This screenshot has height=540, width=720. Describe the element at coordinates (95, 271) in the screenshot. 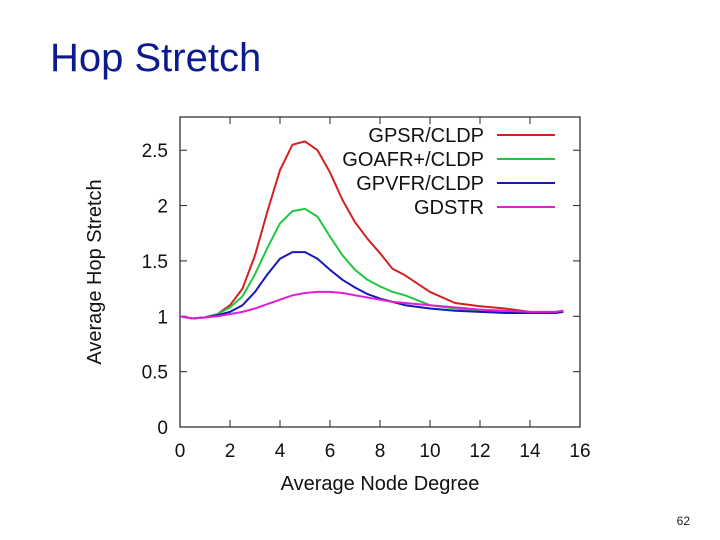

I see `y-axis-label: Average Hop Stretch` at that location.